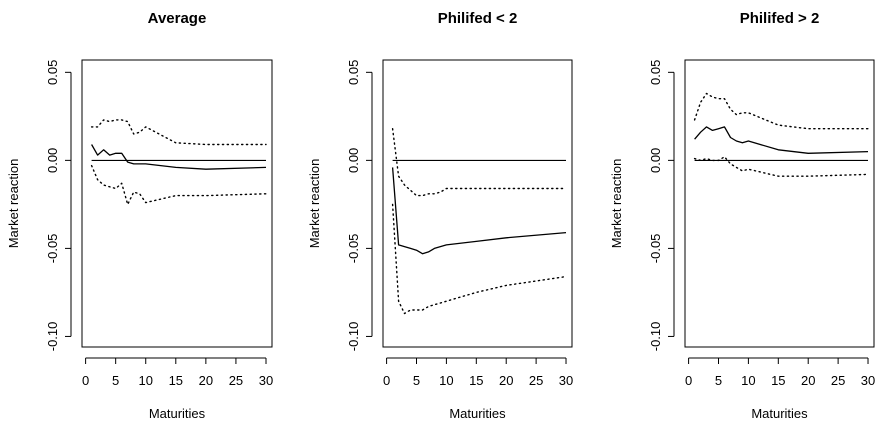  Describe the element at coordinates (478, 18) in the screenshot. I see `chart-title: Philifed < 2` at that location.